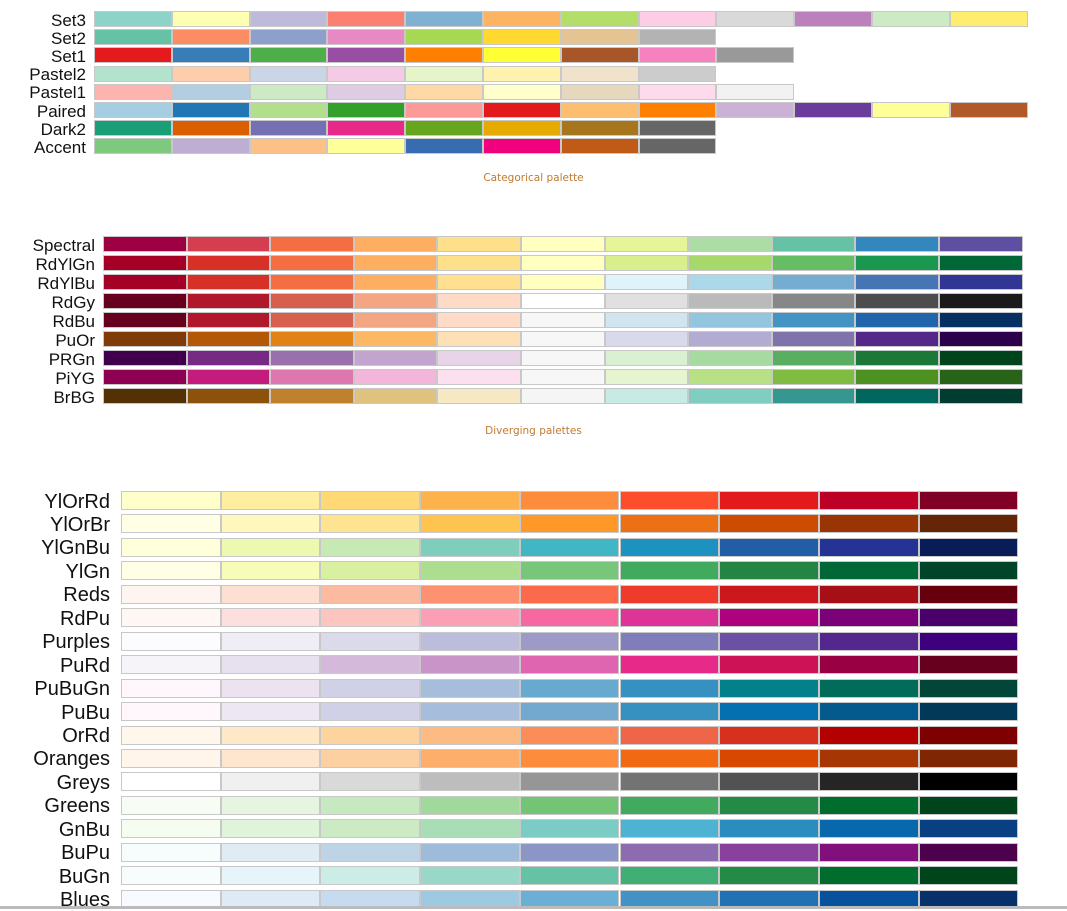 The width and height of the screenshot is (1067, 911). I want to click on palette-row-oranges: Oranges, so click(533, 759).